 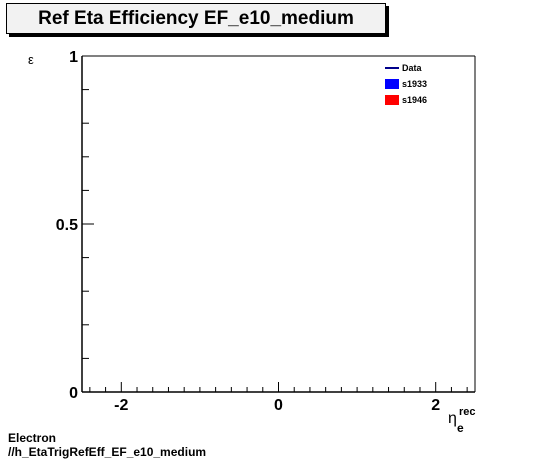 What do you see at coordinates (414, 100) in the screenshot?
I see `legend-label: s1946` at bounding box center [414, 100].